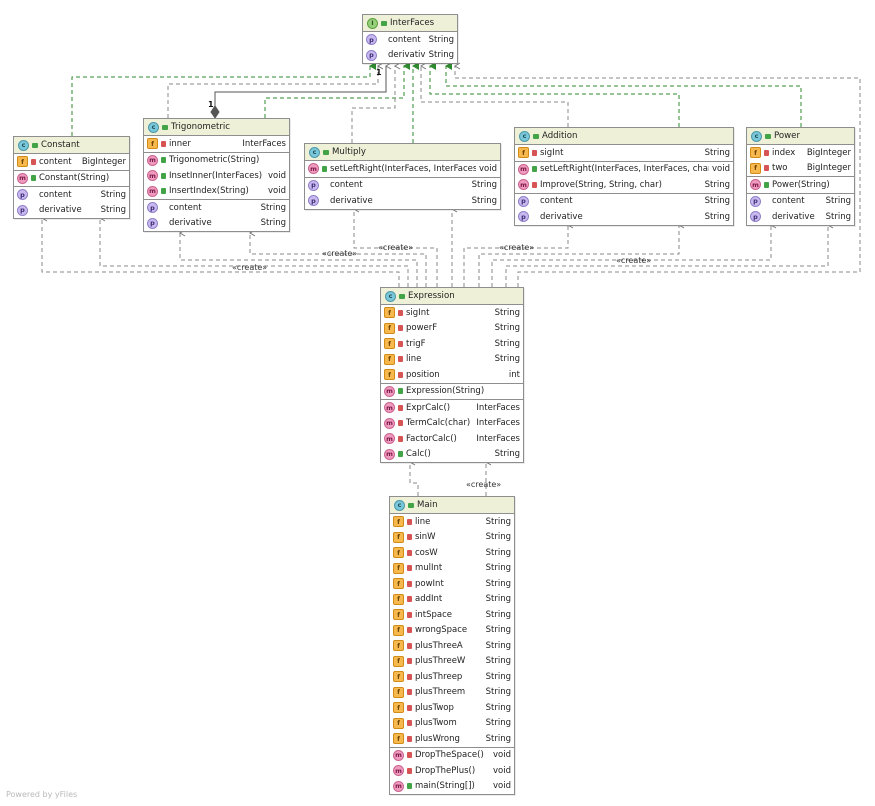 This screenshot has width=875, height=806. Describe the element at coordinates (216, 127) in the screenshot. I see `class-header: c Trigonometric` at that location.